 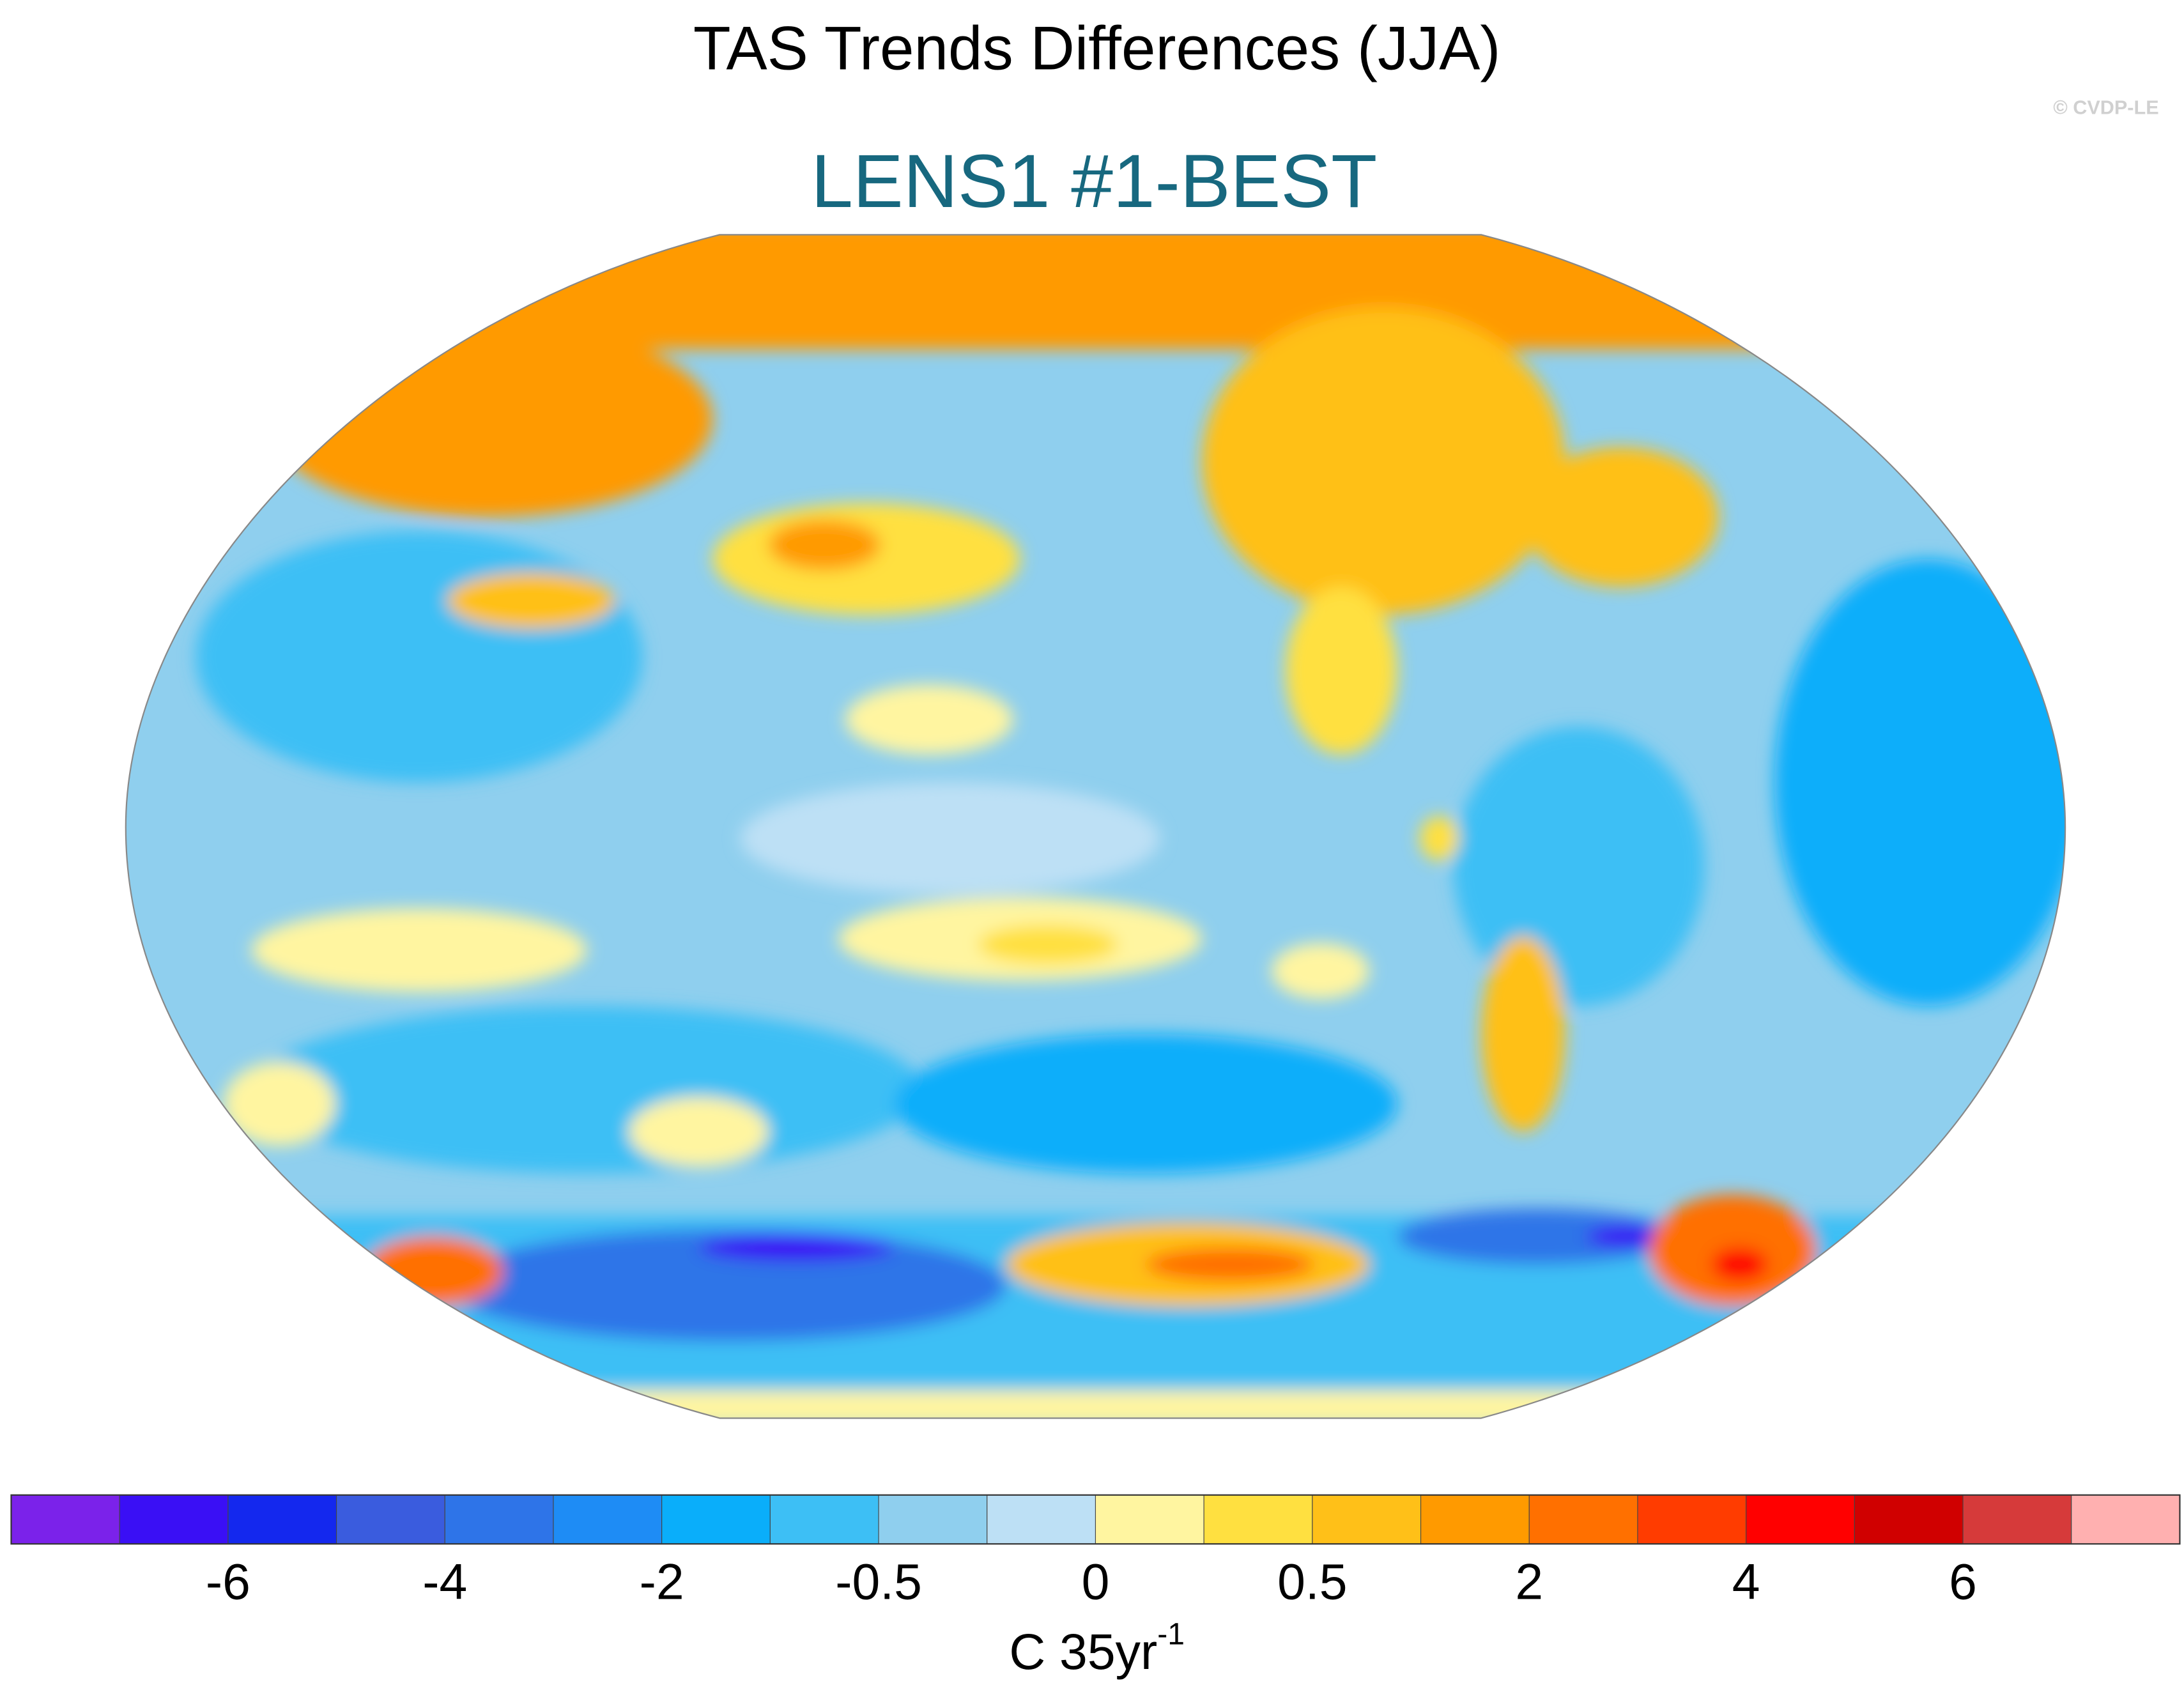 I want to click on colorbar-label: 0, so click(x=1096, y=1582).